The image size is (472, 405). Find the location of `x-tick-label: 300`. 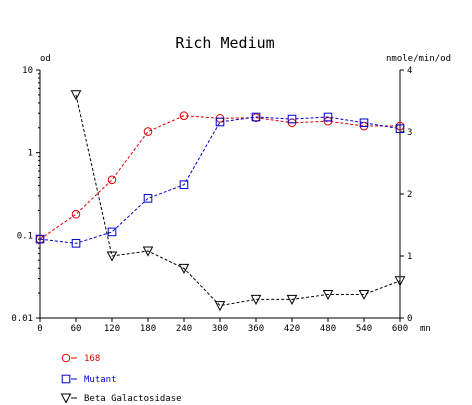

x-tick-label: 300 is located at coordinates (220, 329).